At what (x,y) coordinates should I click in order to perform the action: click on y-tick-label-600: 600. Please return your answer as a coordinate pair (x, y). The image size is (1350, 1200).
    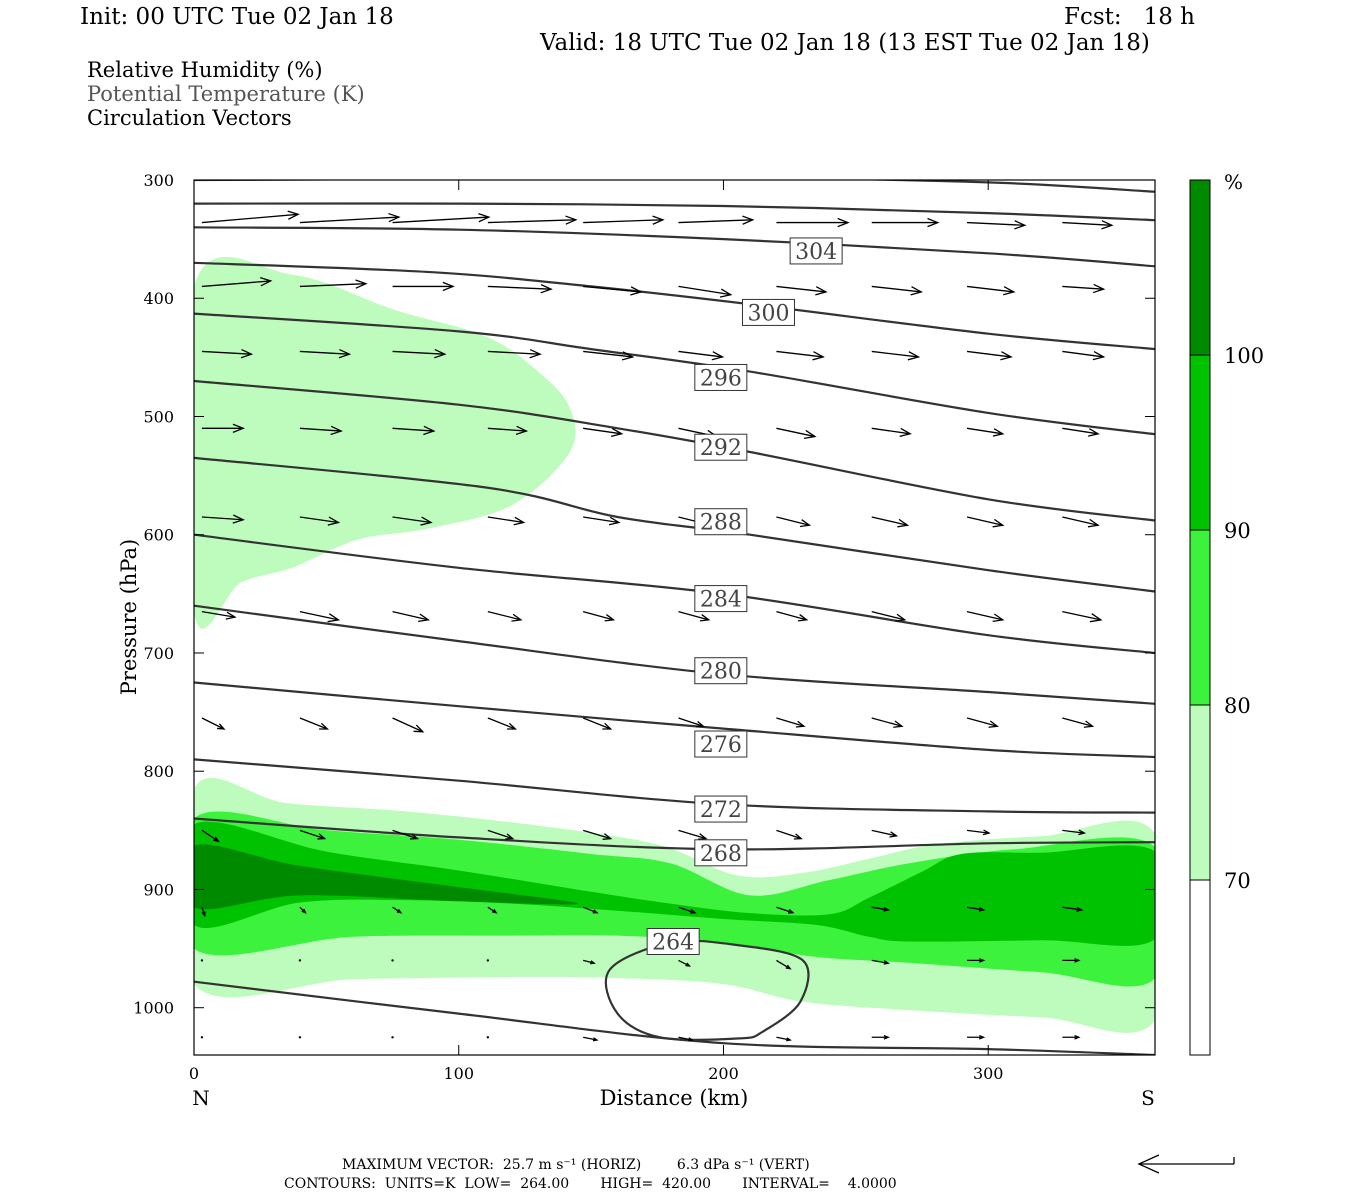
    Looking at the image, I should click on (158, 535).